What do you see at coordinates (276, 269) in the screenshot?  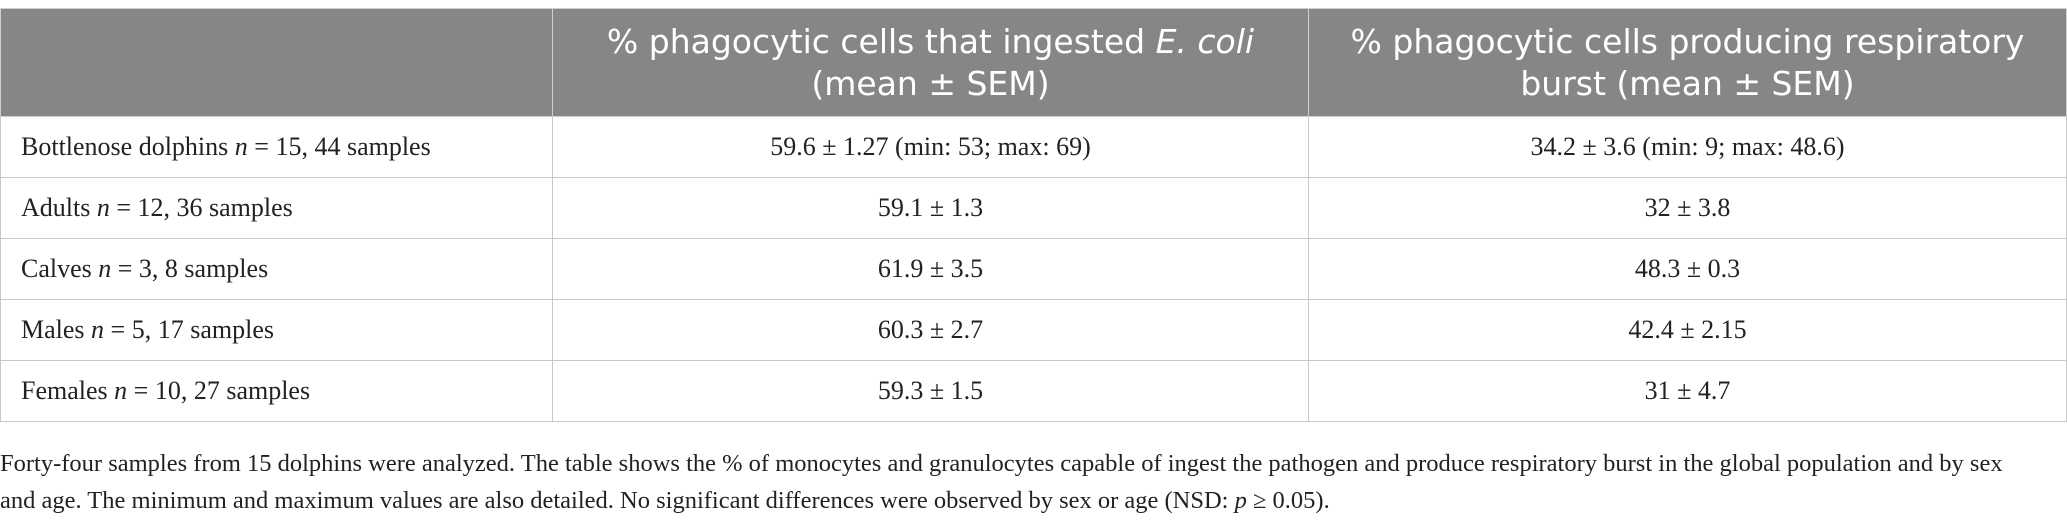 I see `row-group-cell: Calves n = 3, 8 samples` at bounding box center [276, 269].